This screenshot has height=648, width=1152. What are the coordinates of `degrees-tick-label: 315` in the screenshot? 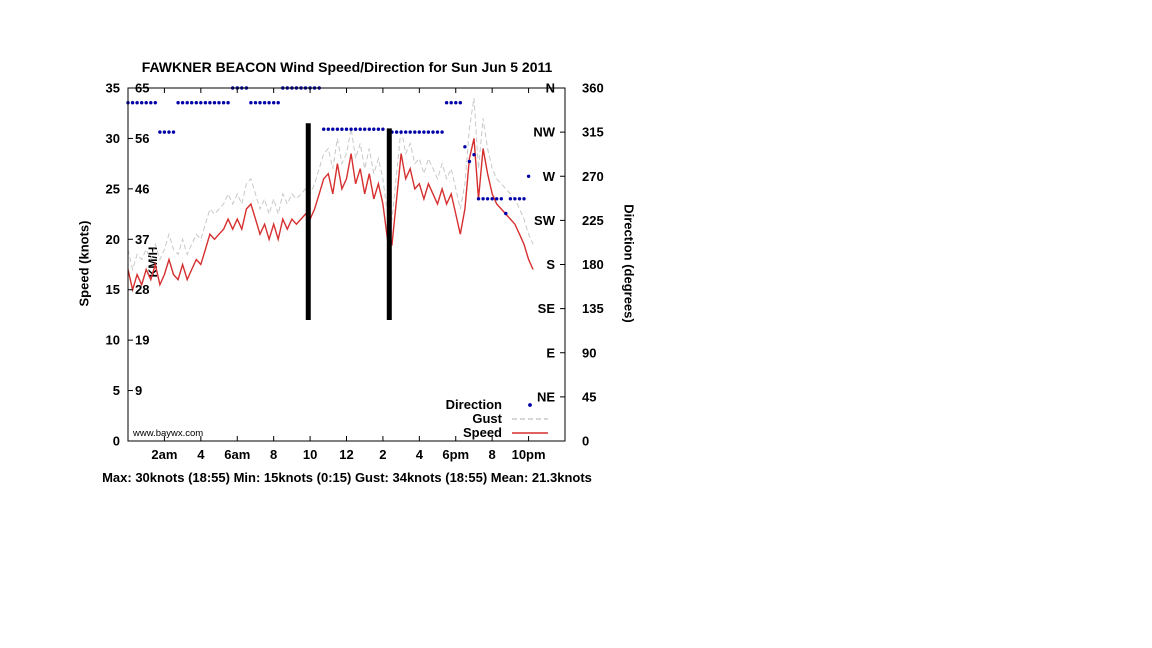 It's located at (593, 132).